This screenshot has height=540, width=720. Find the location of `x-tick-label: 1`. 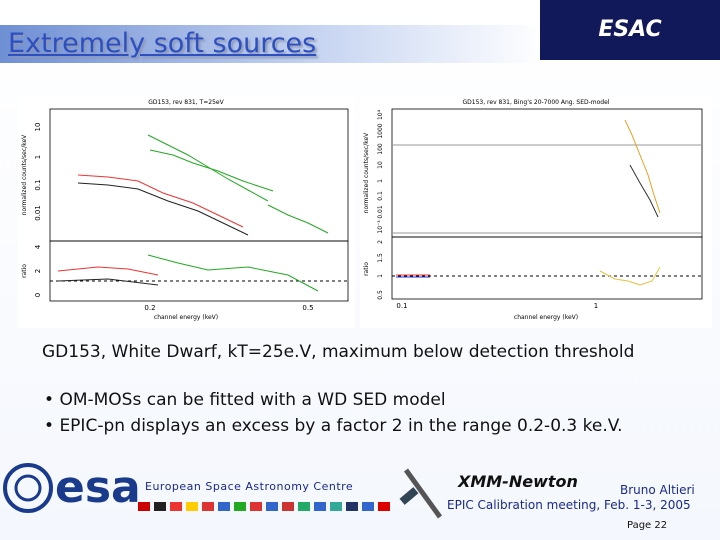

x-tick-label: 1 is located at coordinates (596, 306).